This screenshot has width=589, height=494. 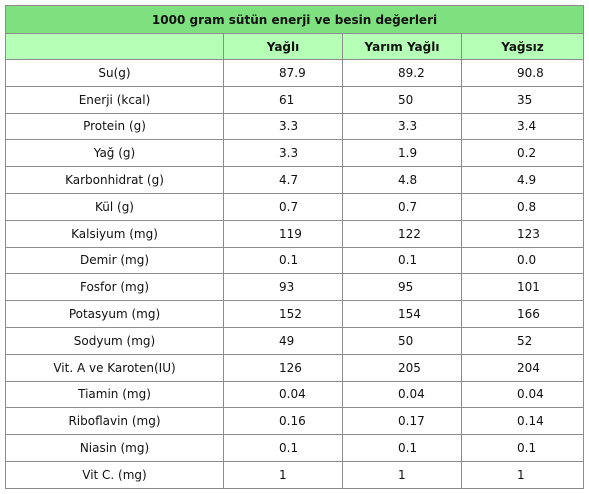 I want to click on row-label: Karbonhidrat (g), so click(x=114, y=180).